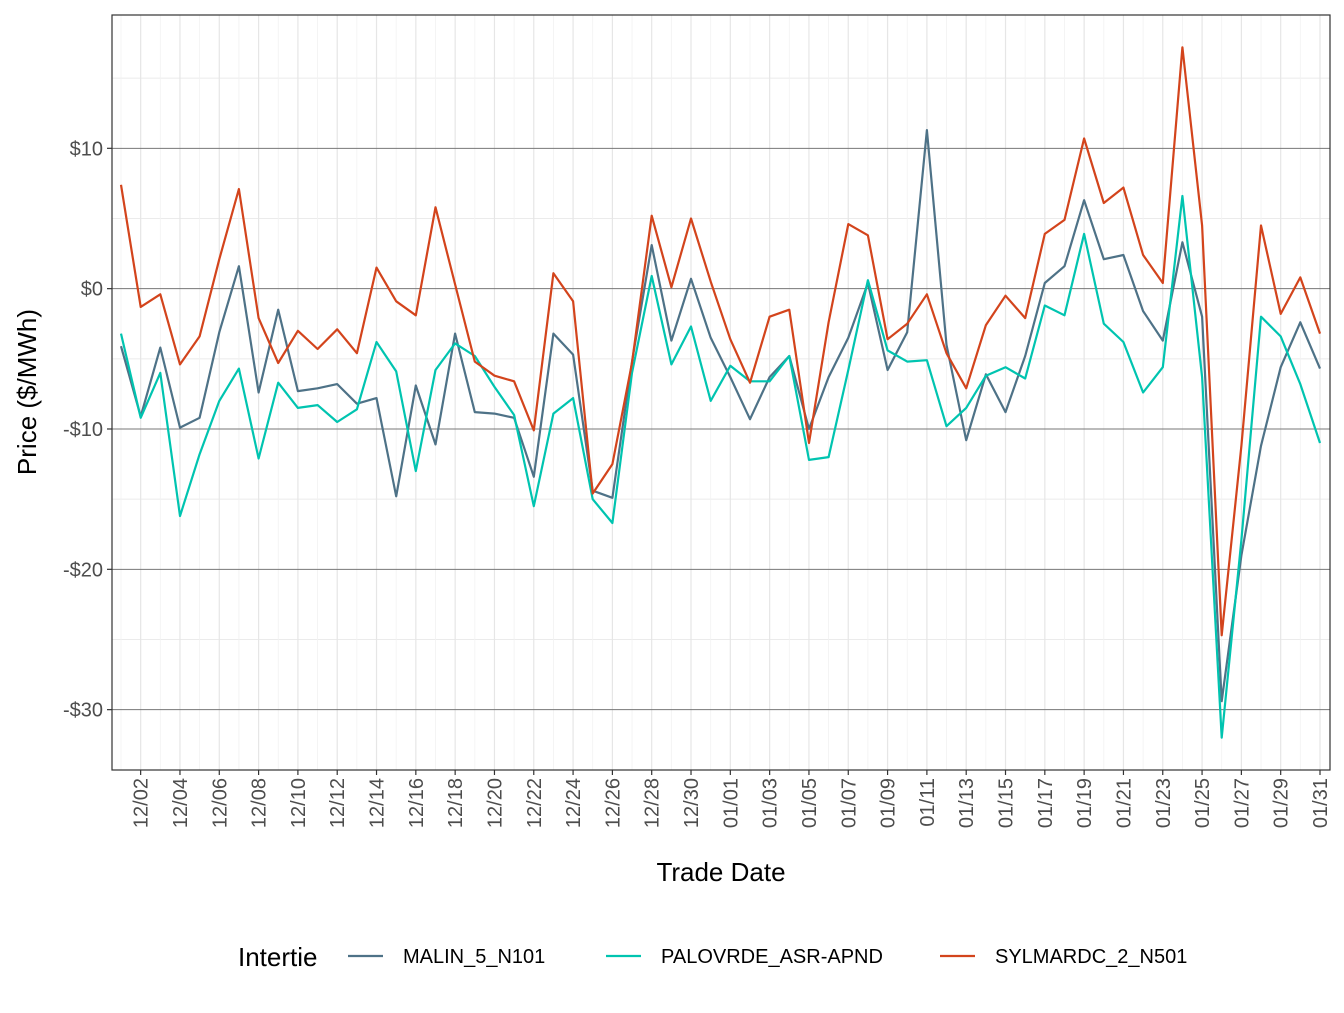 This screenshot has width=1344, height=1013. What do you see at coordinates (456, 803) in the screenshot?
I see `x-tick-label: 12/18` at bounding box center [456, 803].